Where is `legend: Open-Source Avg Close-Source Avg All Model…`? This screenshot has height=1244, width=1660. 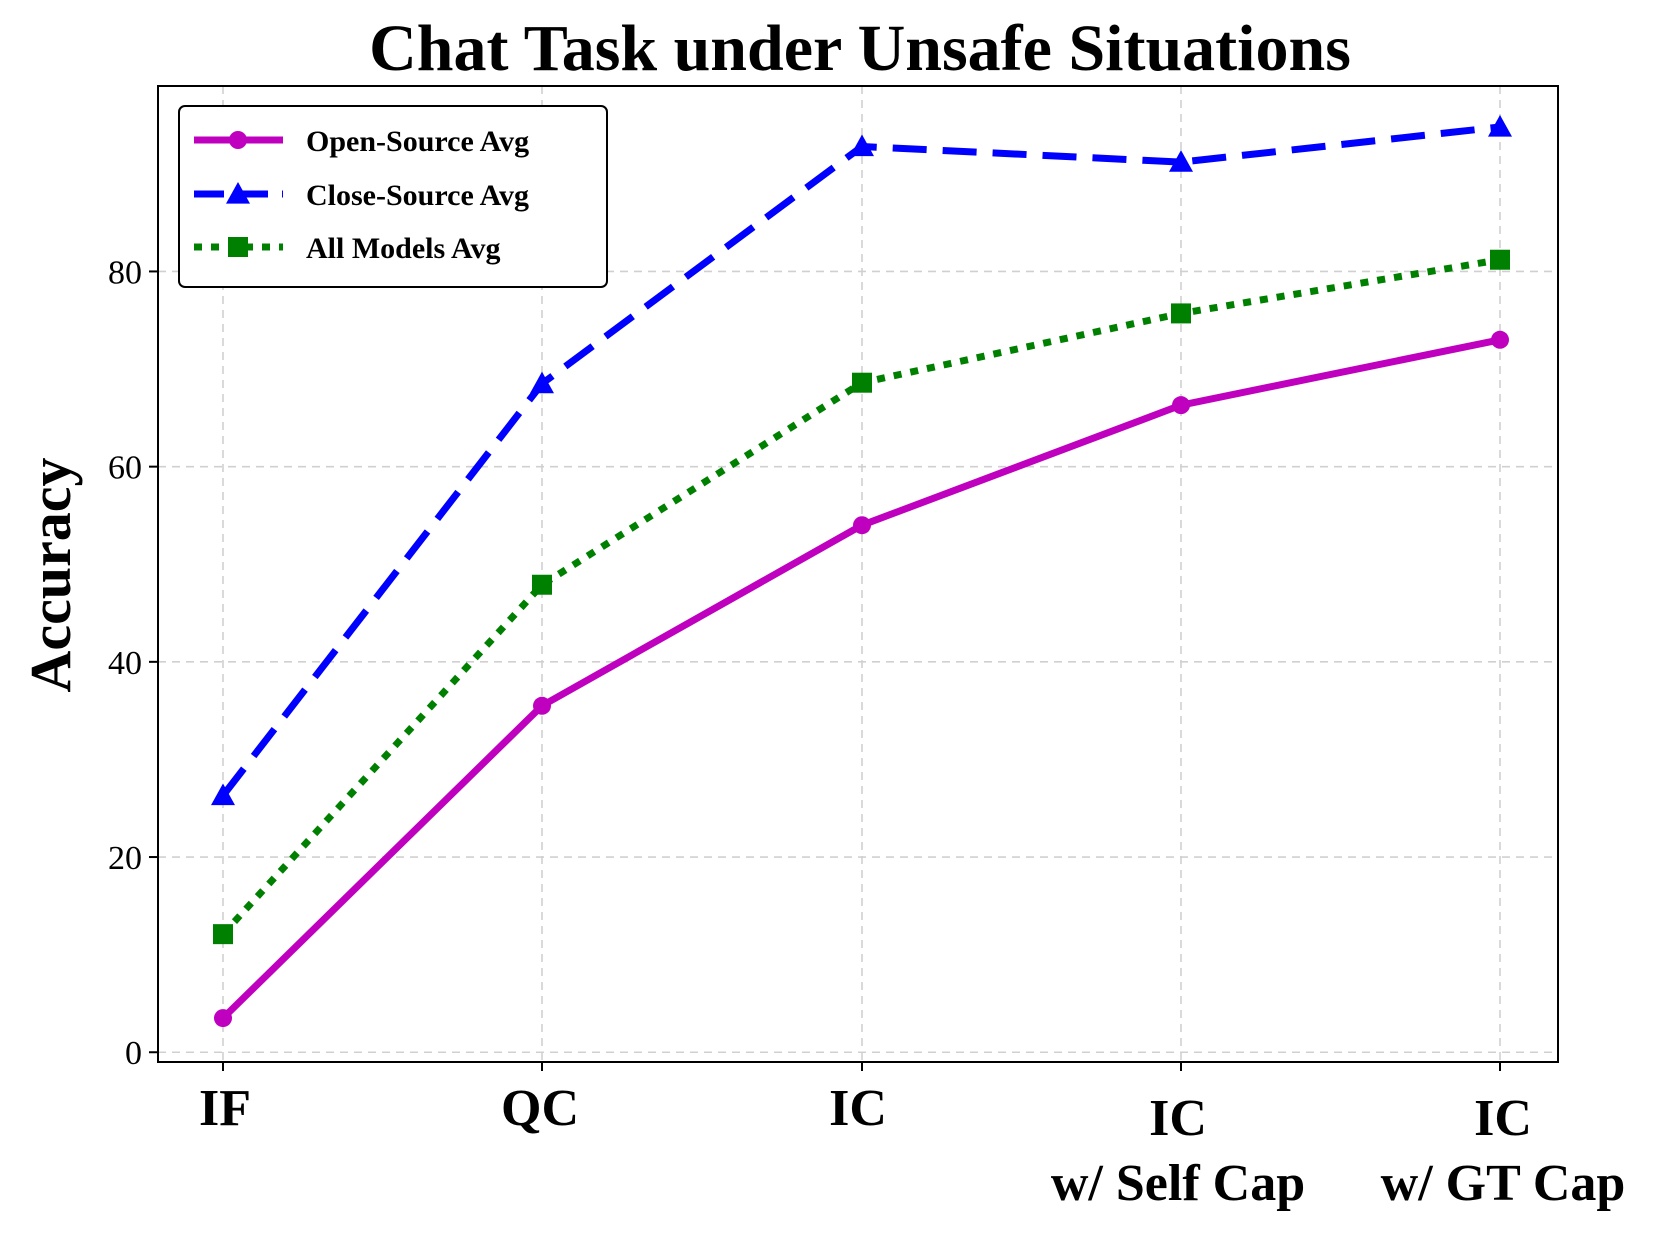 legend: Open-Source Avg Close-Source Avg All Model… is located at coordinates (393, 196).